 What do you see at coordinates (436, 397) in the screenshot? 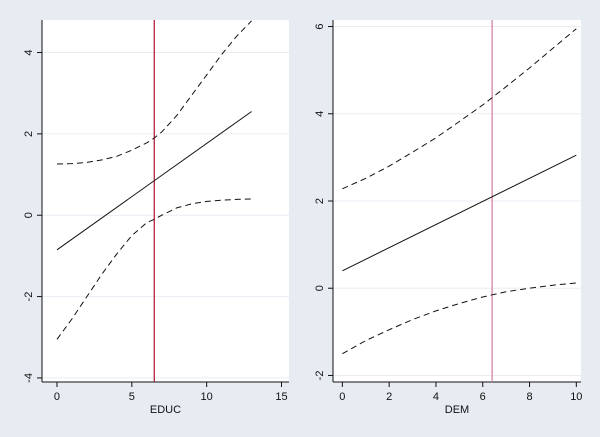
I see `x-tick-label: 4` at bounding box center [436, 397].